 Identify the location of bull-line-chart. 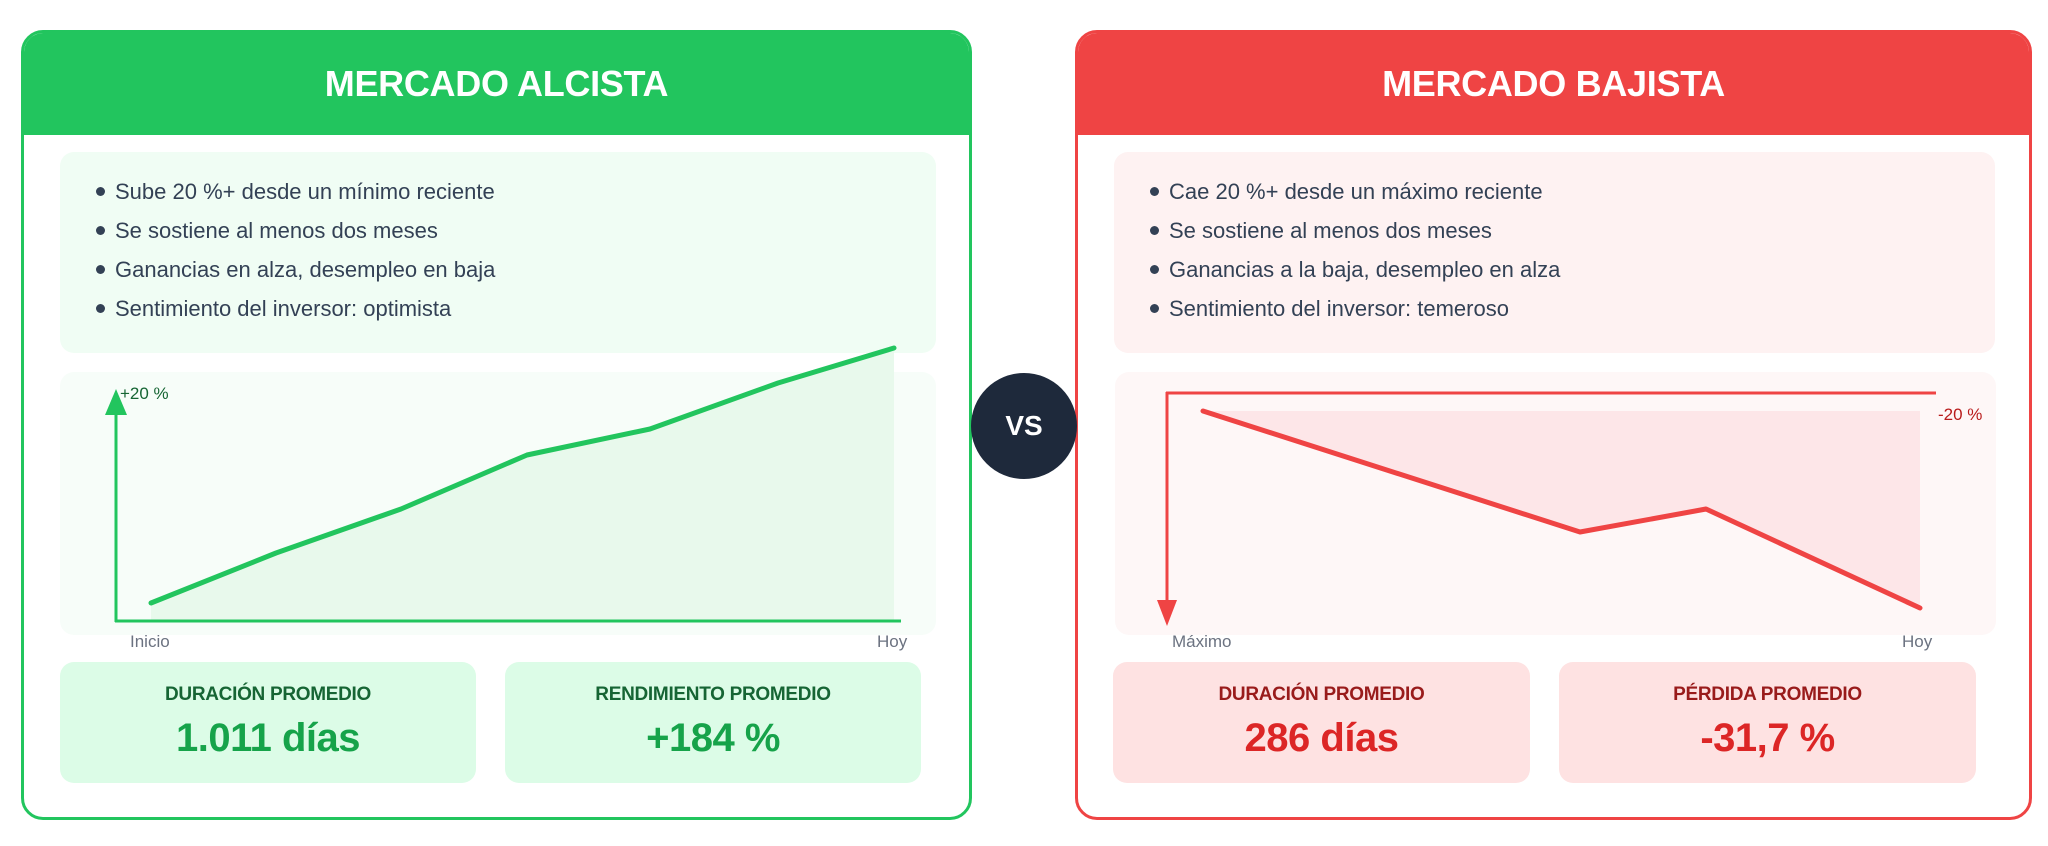
(503, 484).